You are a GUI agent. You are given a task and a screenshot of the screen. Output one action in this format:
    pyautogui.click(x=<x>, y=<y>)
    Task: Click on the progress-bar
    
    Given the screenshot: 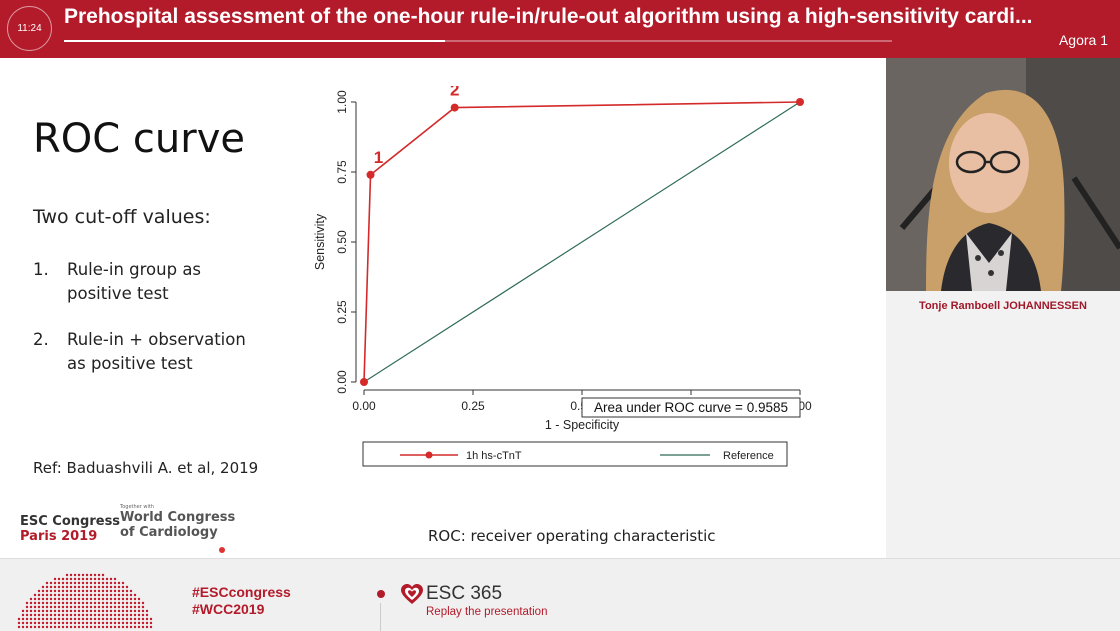 What is the action you would take?
    pyautogui.click(x=478, y=41)
    